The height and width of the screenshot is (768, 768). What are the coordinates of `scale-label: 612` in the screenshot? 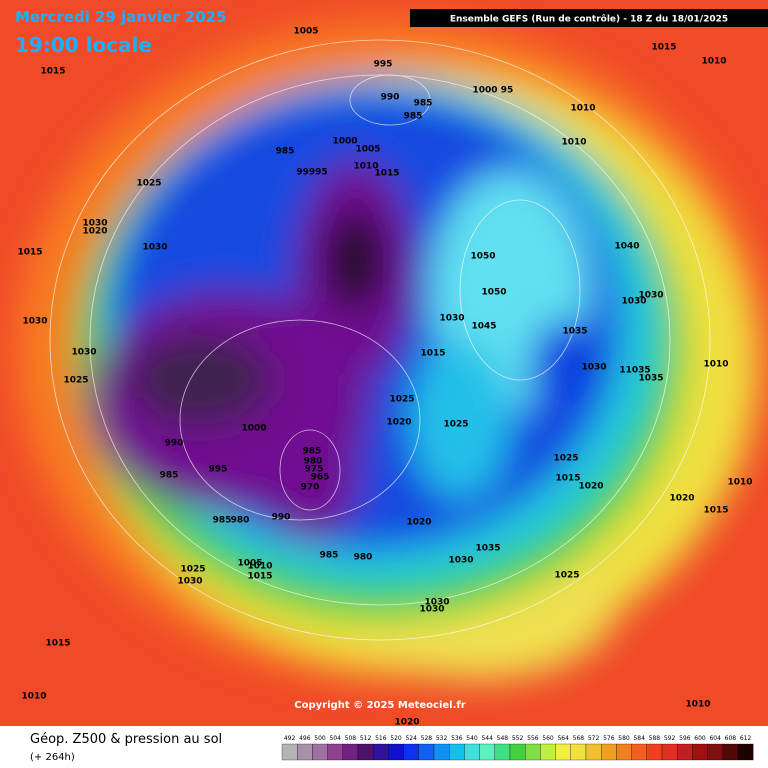 It's located at (746, 738).